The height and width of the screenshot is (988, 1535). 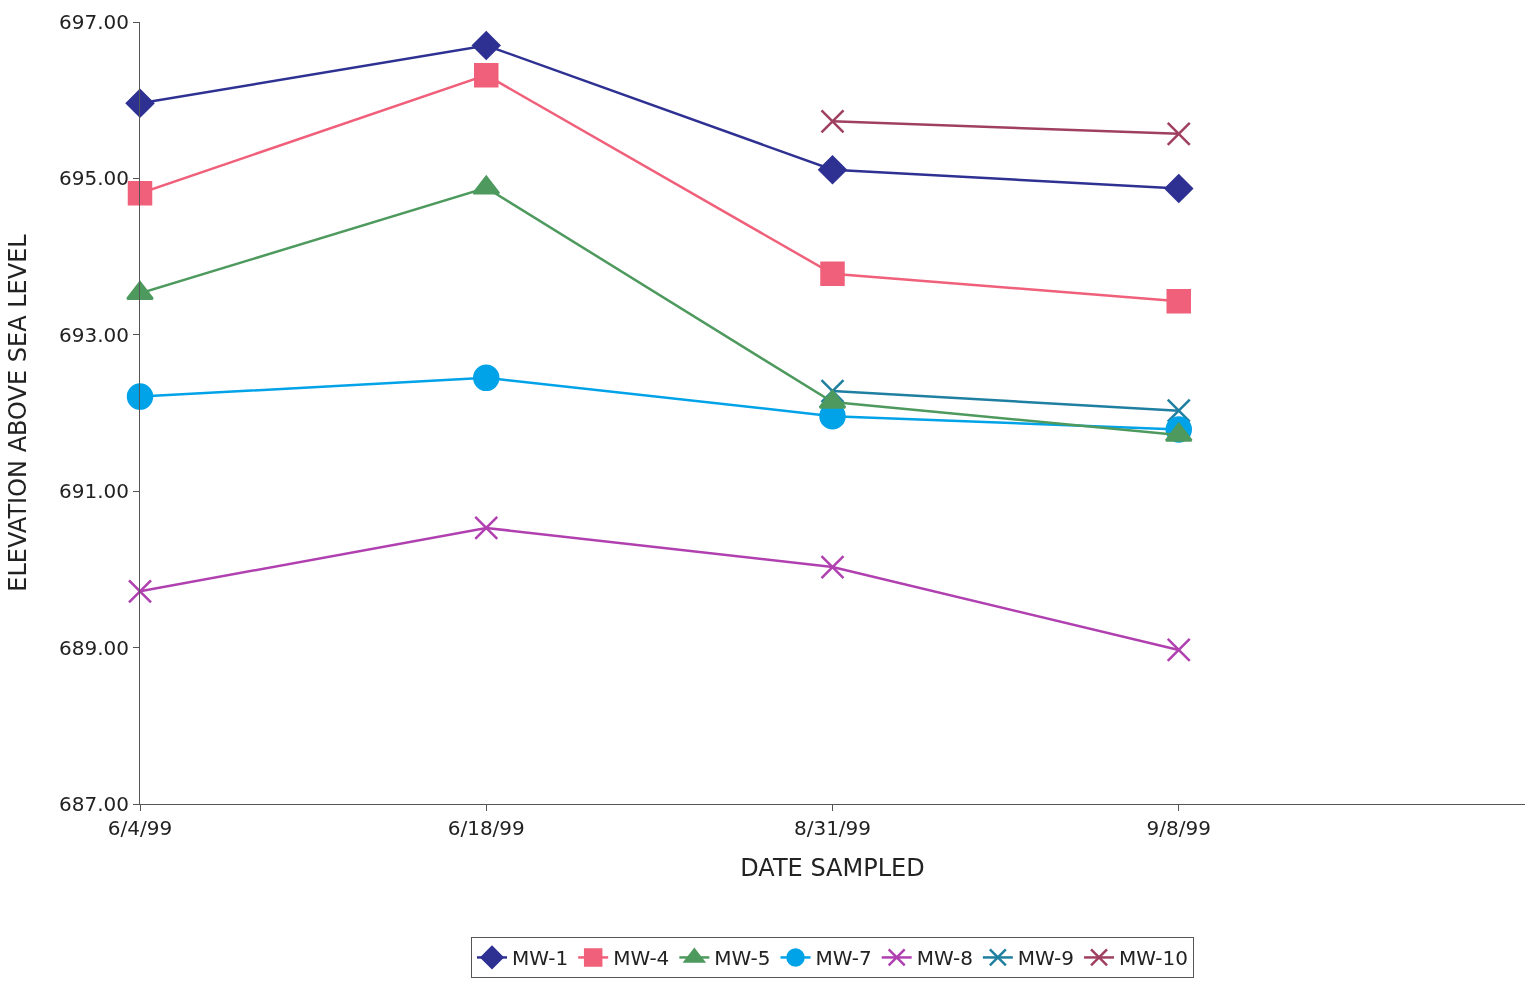 What do you see at coordinates (94, 647) in the screenshot?
I see `y-tick-label: 689.00` at bounding box center [94, 647].